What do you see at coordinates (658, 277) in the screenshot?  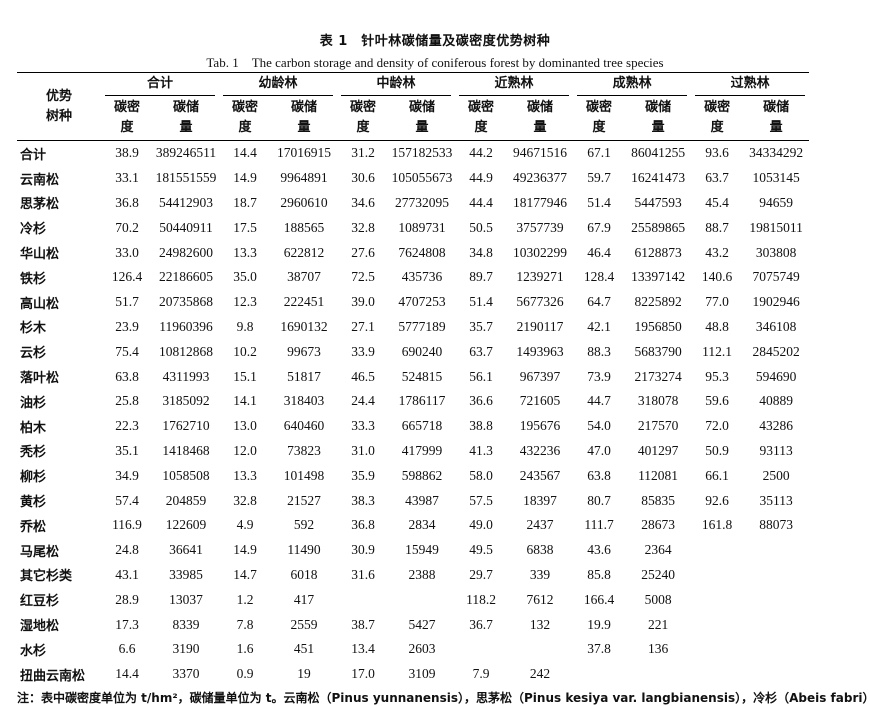 I see `storage-cell: 13397142` at bounding box center [658, 277].